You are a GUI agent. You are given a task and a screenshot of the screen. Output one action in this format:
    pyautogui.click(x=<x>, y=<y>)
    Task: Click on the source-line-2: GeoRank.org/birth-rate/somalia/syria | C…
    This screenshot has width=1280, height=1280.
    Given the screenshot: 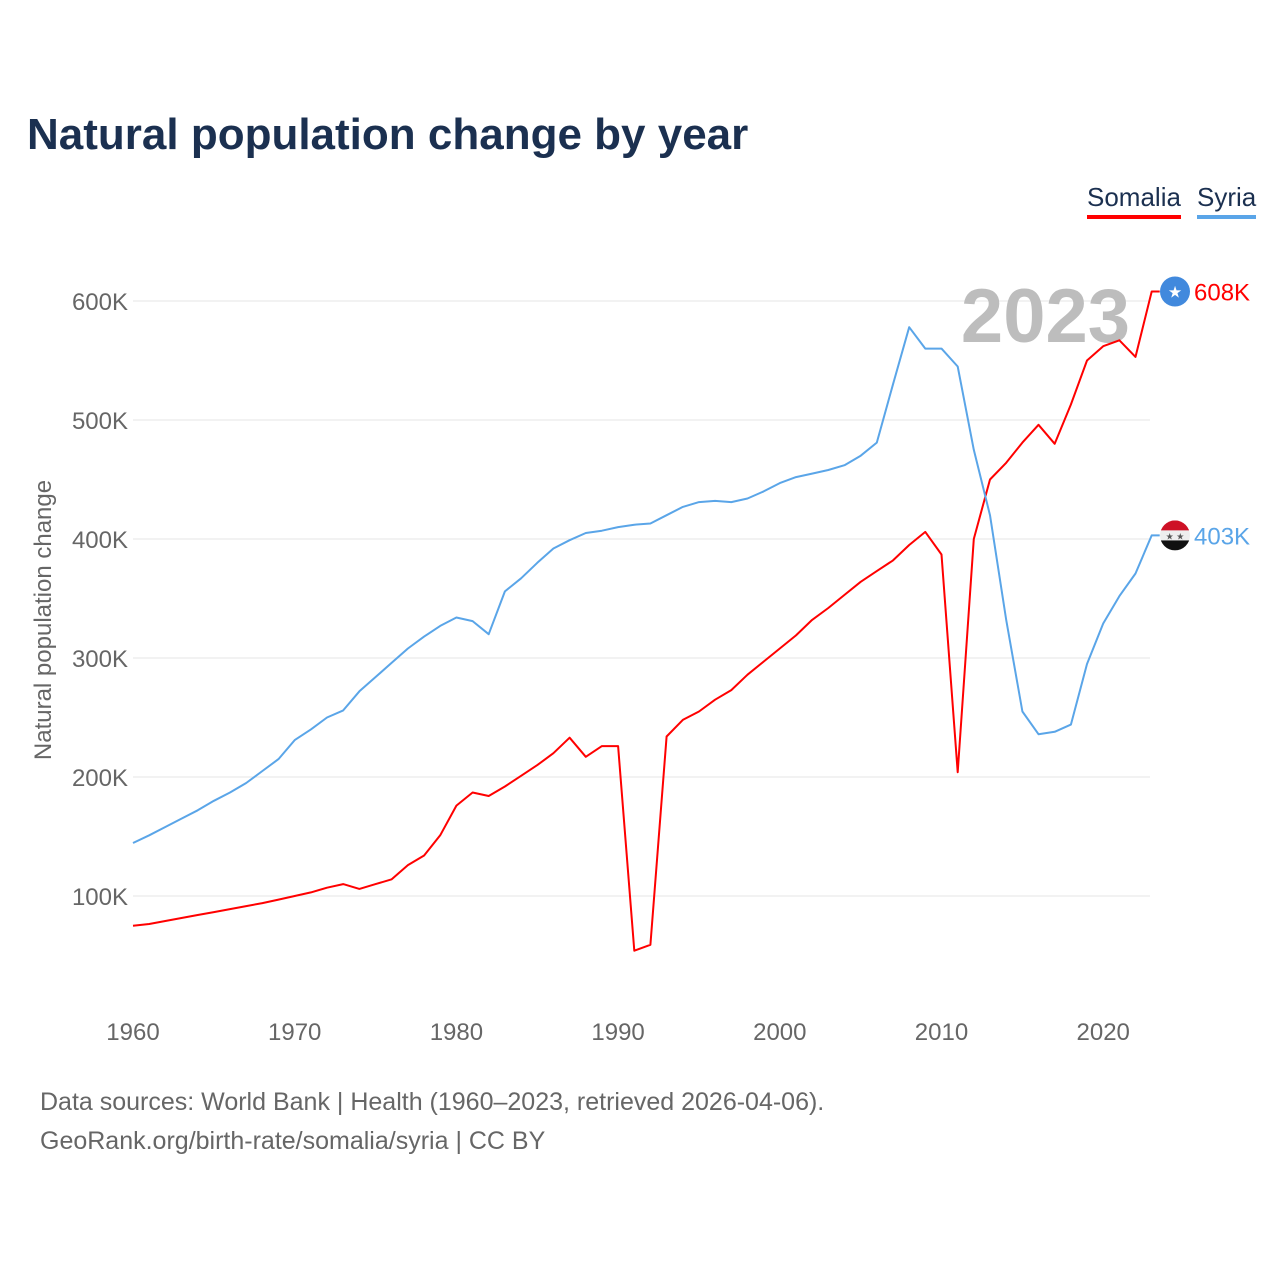 What is the action you would take?
    pyautogui.click(x=293, y=1141)
    